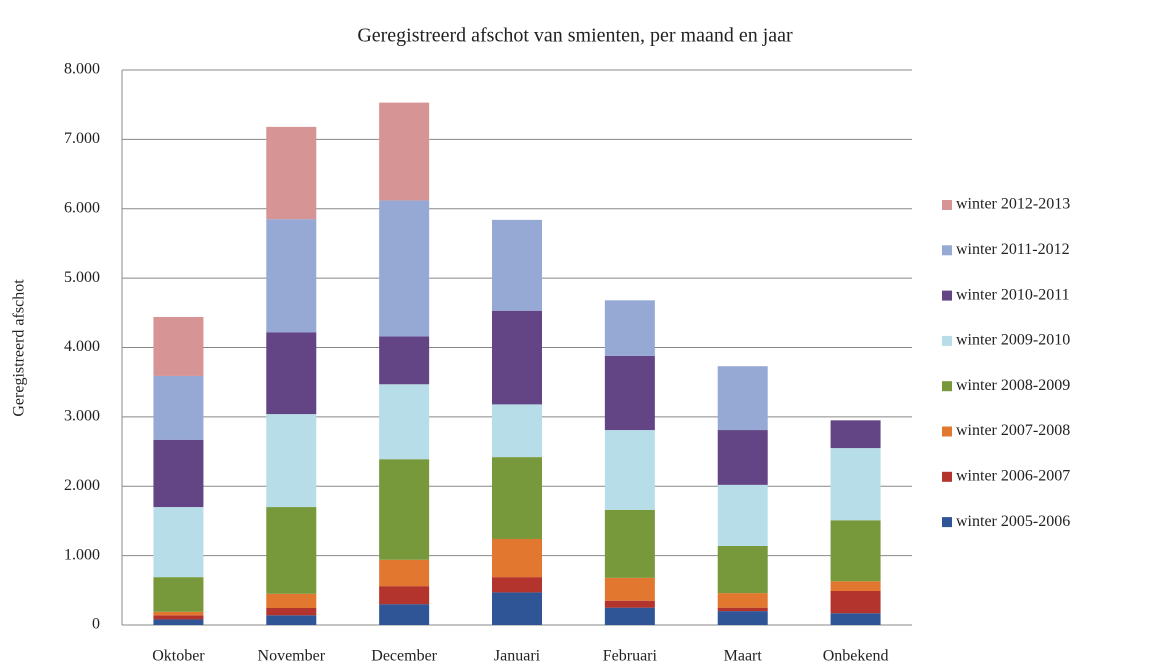 The image size is (1160, 668). I want to click on x-tick-label: December, so click(404, 656).